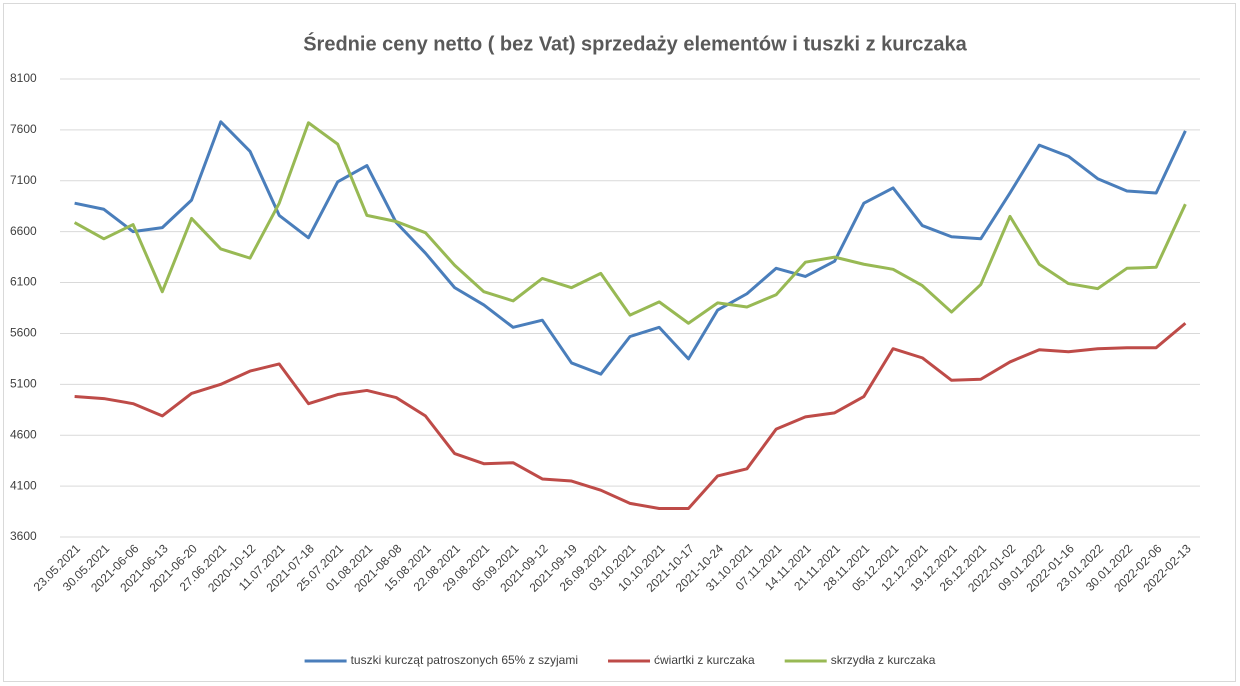  What do you see at coordinates (883, 660) in the screenshot?
I see `legend-label: skrzydła z kurczaka` at bounding box center [883, 660].